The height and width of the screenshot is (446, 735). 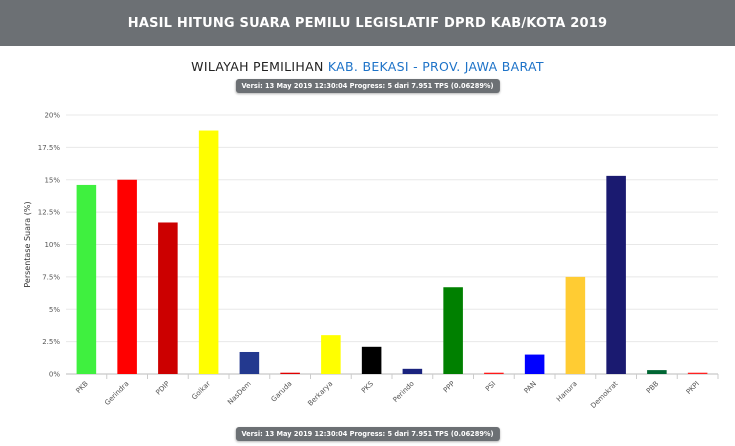 What do you see at coordinates (616, 274) in the screenshot?
I see `bar-demokrat` at bounding box center [616, 274].